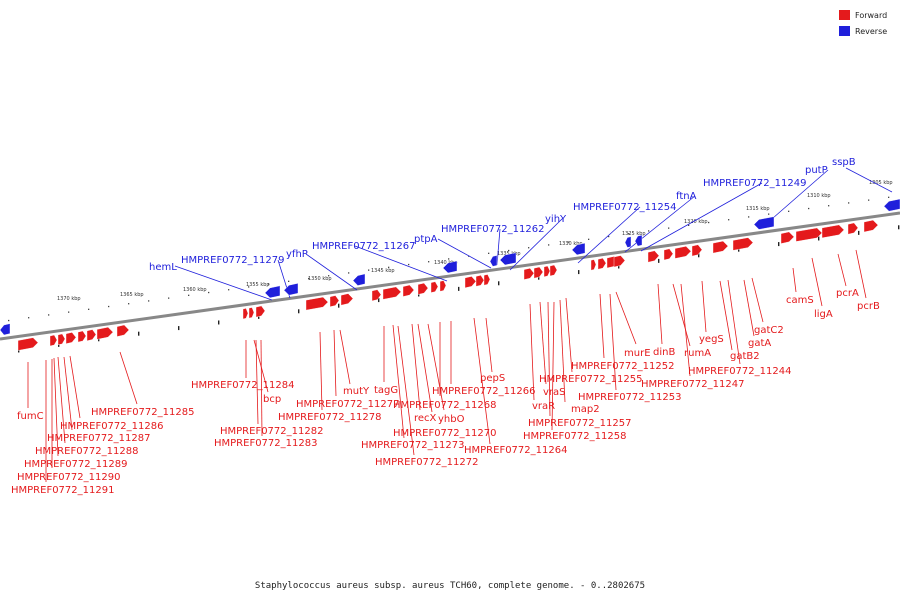 The image size is (900, 600). What do you see at coordinates (271, 431) in the screenshot?
I see `gene-label-forward: HMPREF0772_11282` at bounding box center [271, 431].